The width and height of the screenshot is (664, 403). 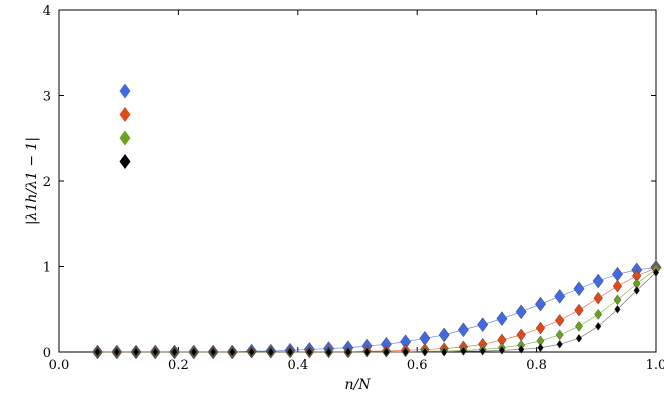 I want to click on y-tick-label: 2, so click(x=47, y=182).